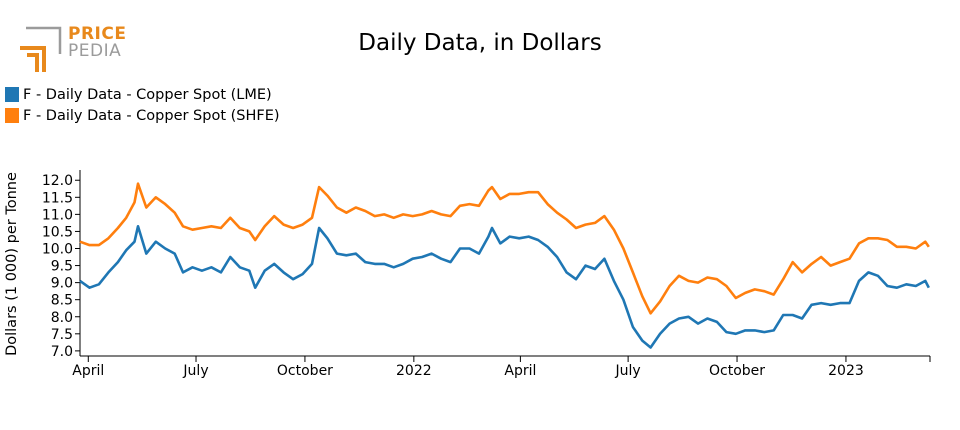  I want to click on x-tick-label: 2022, so click(414, 371).